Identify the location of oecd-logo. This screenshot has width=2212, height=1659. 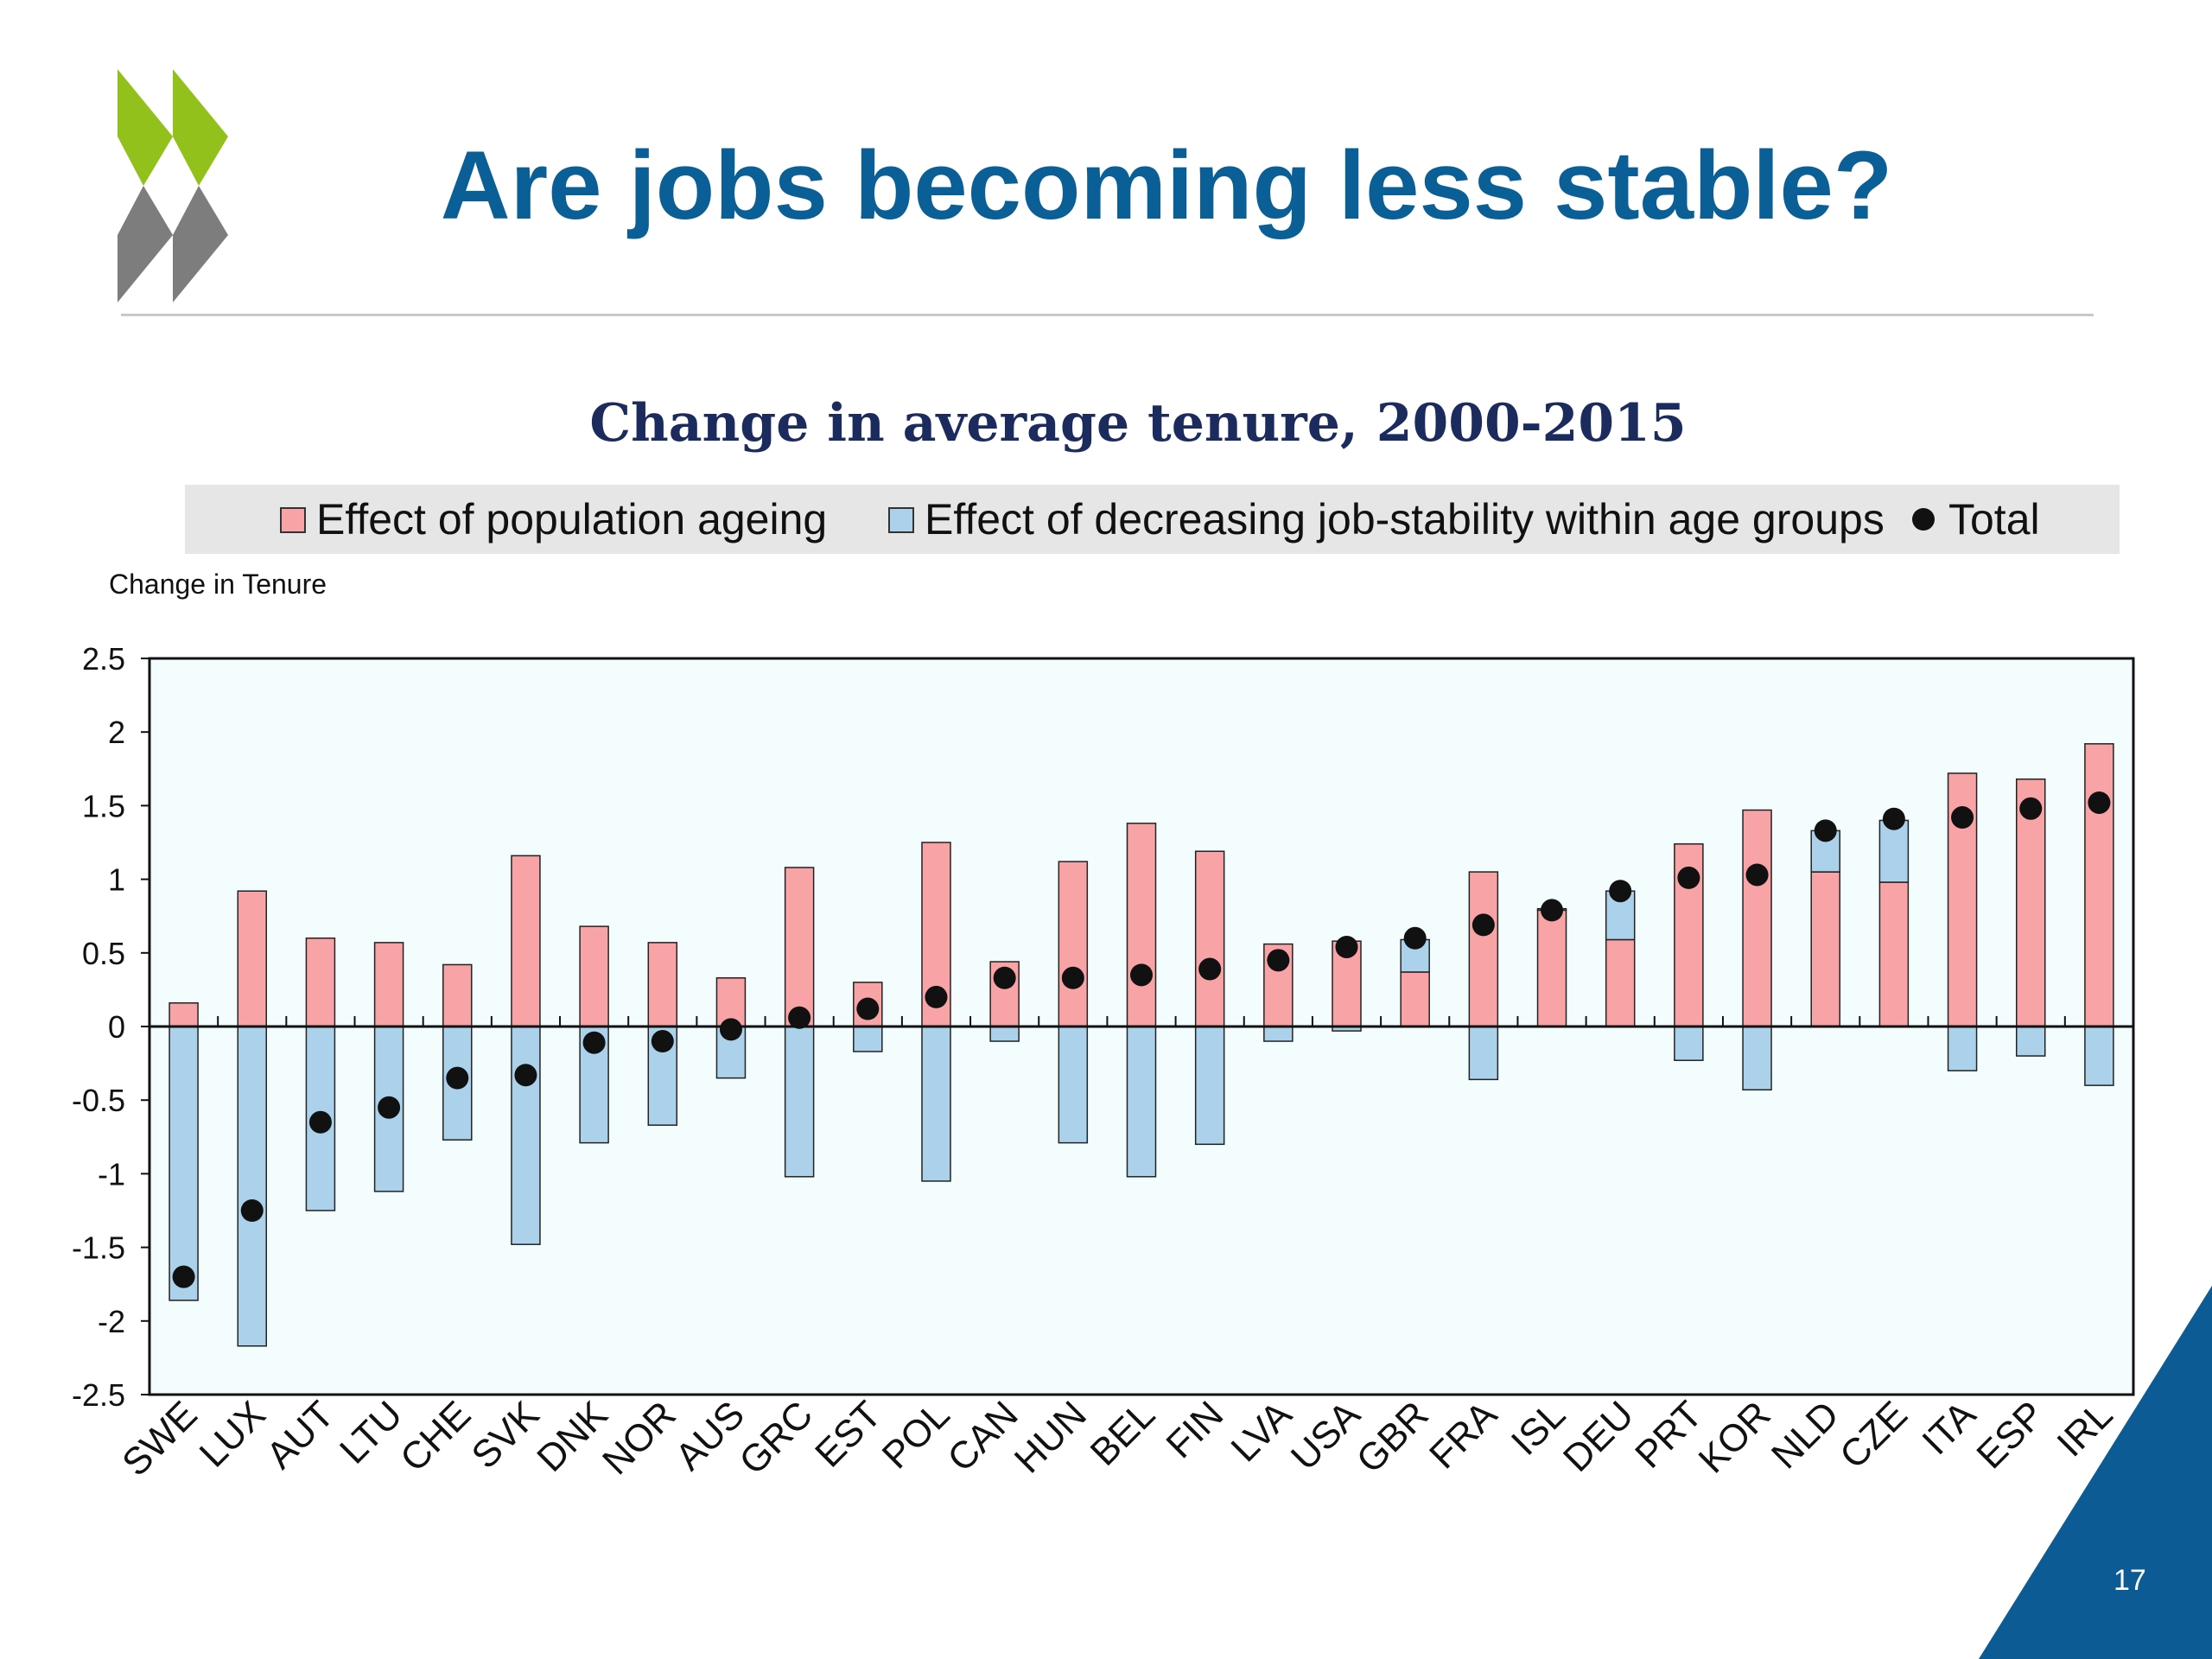
(173, 185).